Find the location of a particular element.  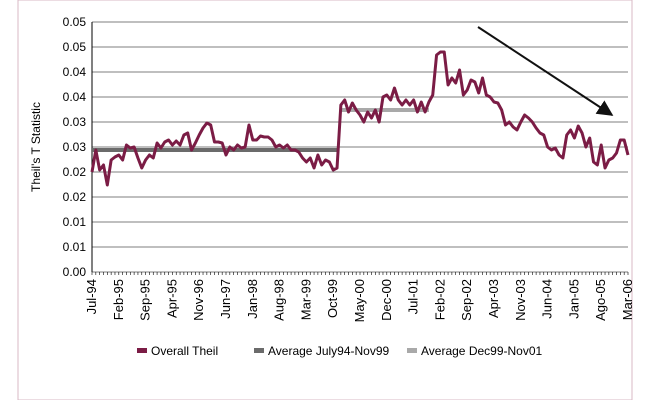

x-tick-label: Jun-97 is located at coordinates (225, 299).